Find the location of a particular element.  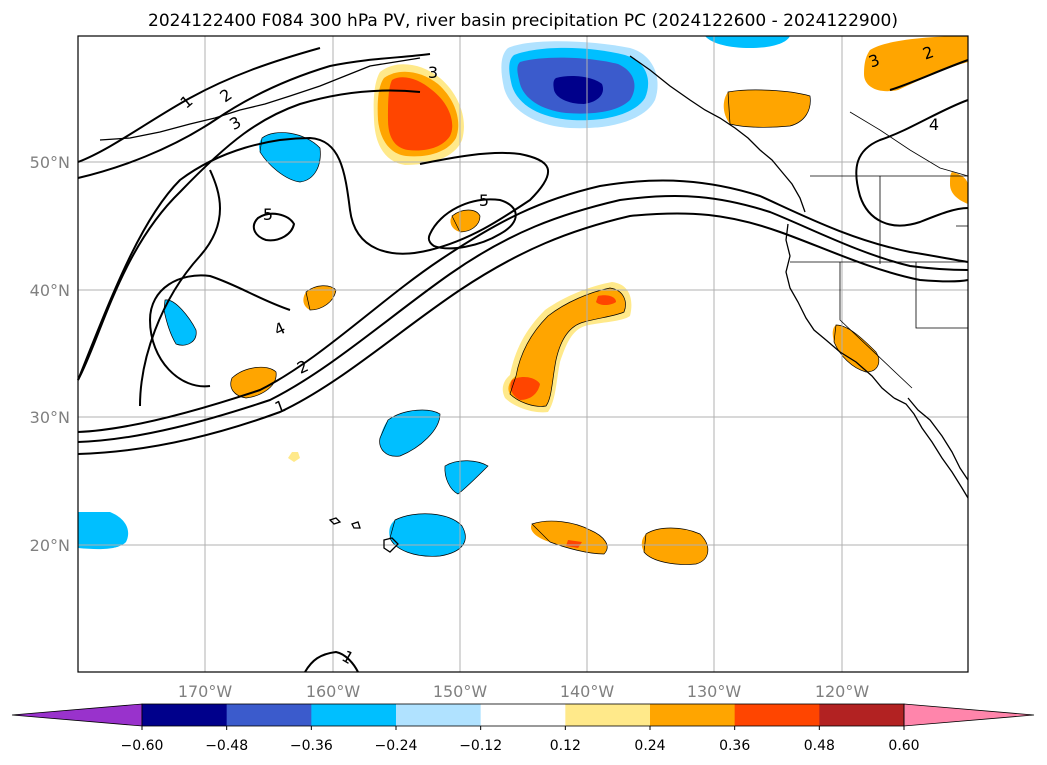

pos-shade-20n-143w-strong is located at coordinates (574, 544).